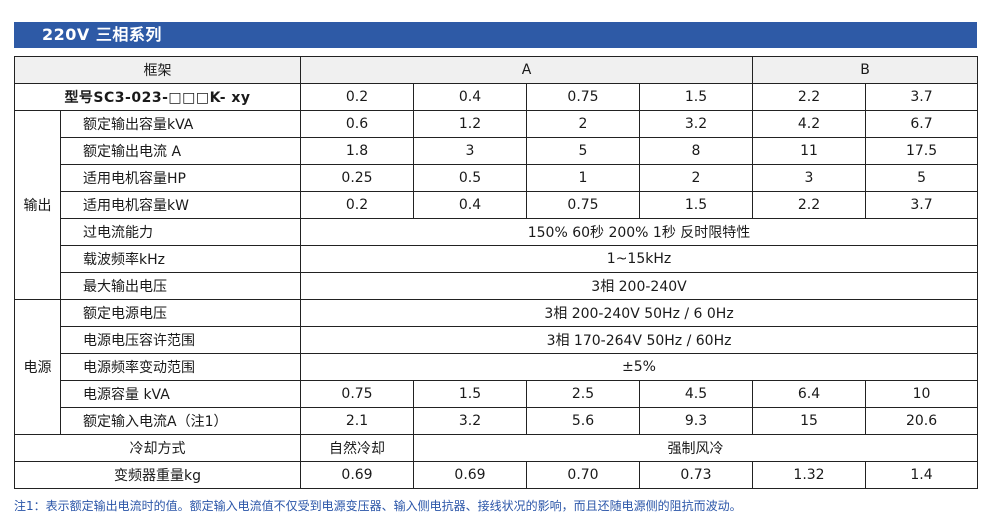 The height and width of the screenshot is (520, 987). What do you see at coordinates (809, 475) in the screenshot?
I see `table-cell: 1.32` at bounding box center [809, 475].